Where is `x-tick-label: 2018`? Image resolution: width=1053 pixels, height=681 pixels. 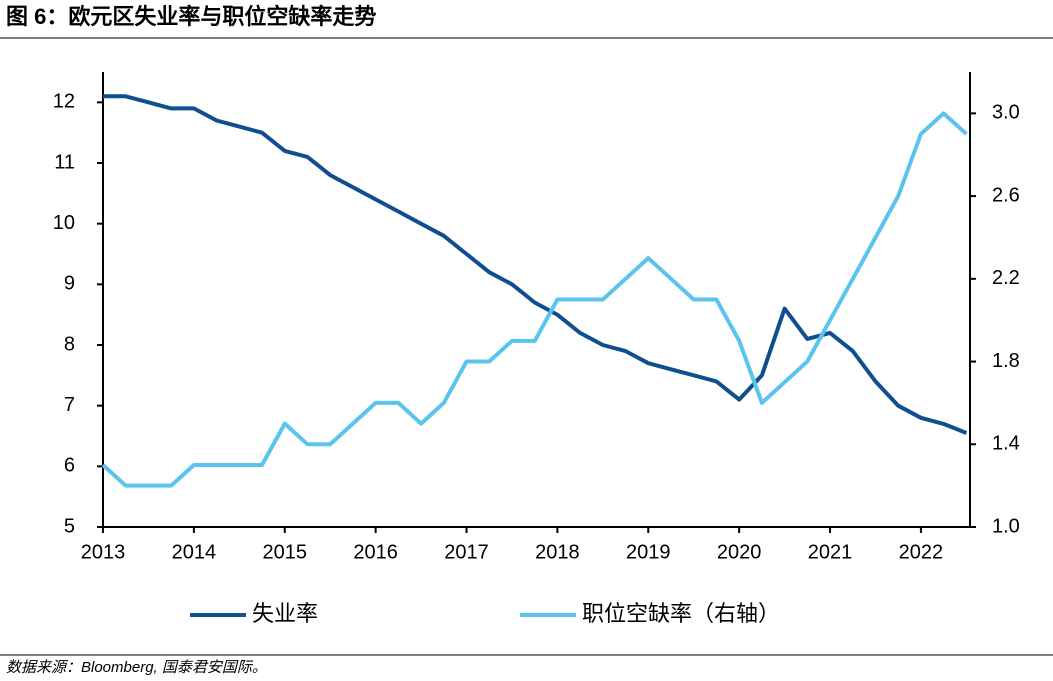
x-tick-label: 2018 is located at coordinates (557, 552).